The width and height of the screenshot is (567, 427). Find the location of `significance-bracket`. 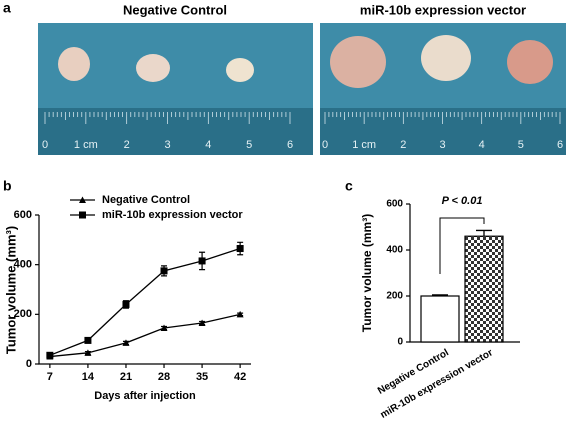

significance-bracket is located at coordinates (462, 245).